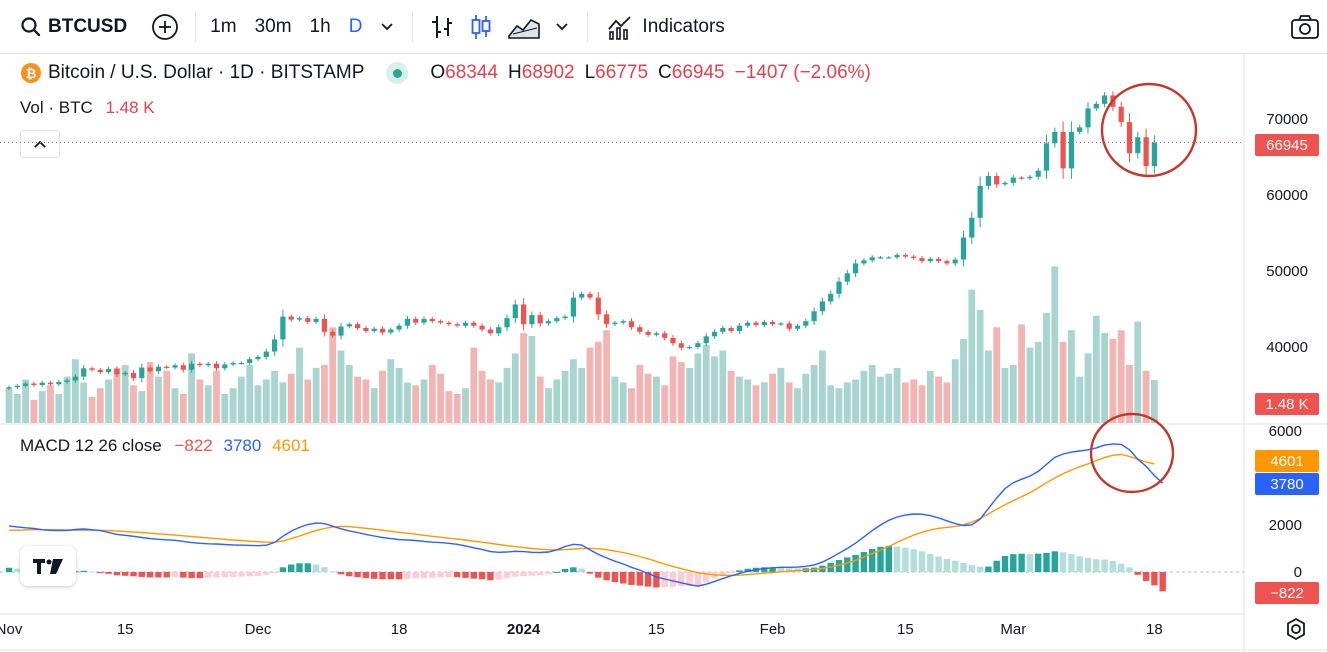 Image resolution: width=1327 pixels, height=652 pixels. Describe the element at coordinates (397, 73) in the screenshot. I see `market-status-icon` at that location.